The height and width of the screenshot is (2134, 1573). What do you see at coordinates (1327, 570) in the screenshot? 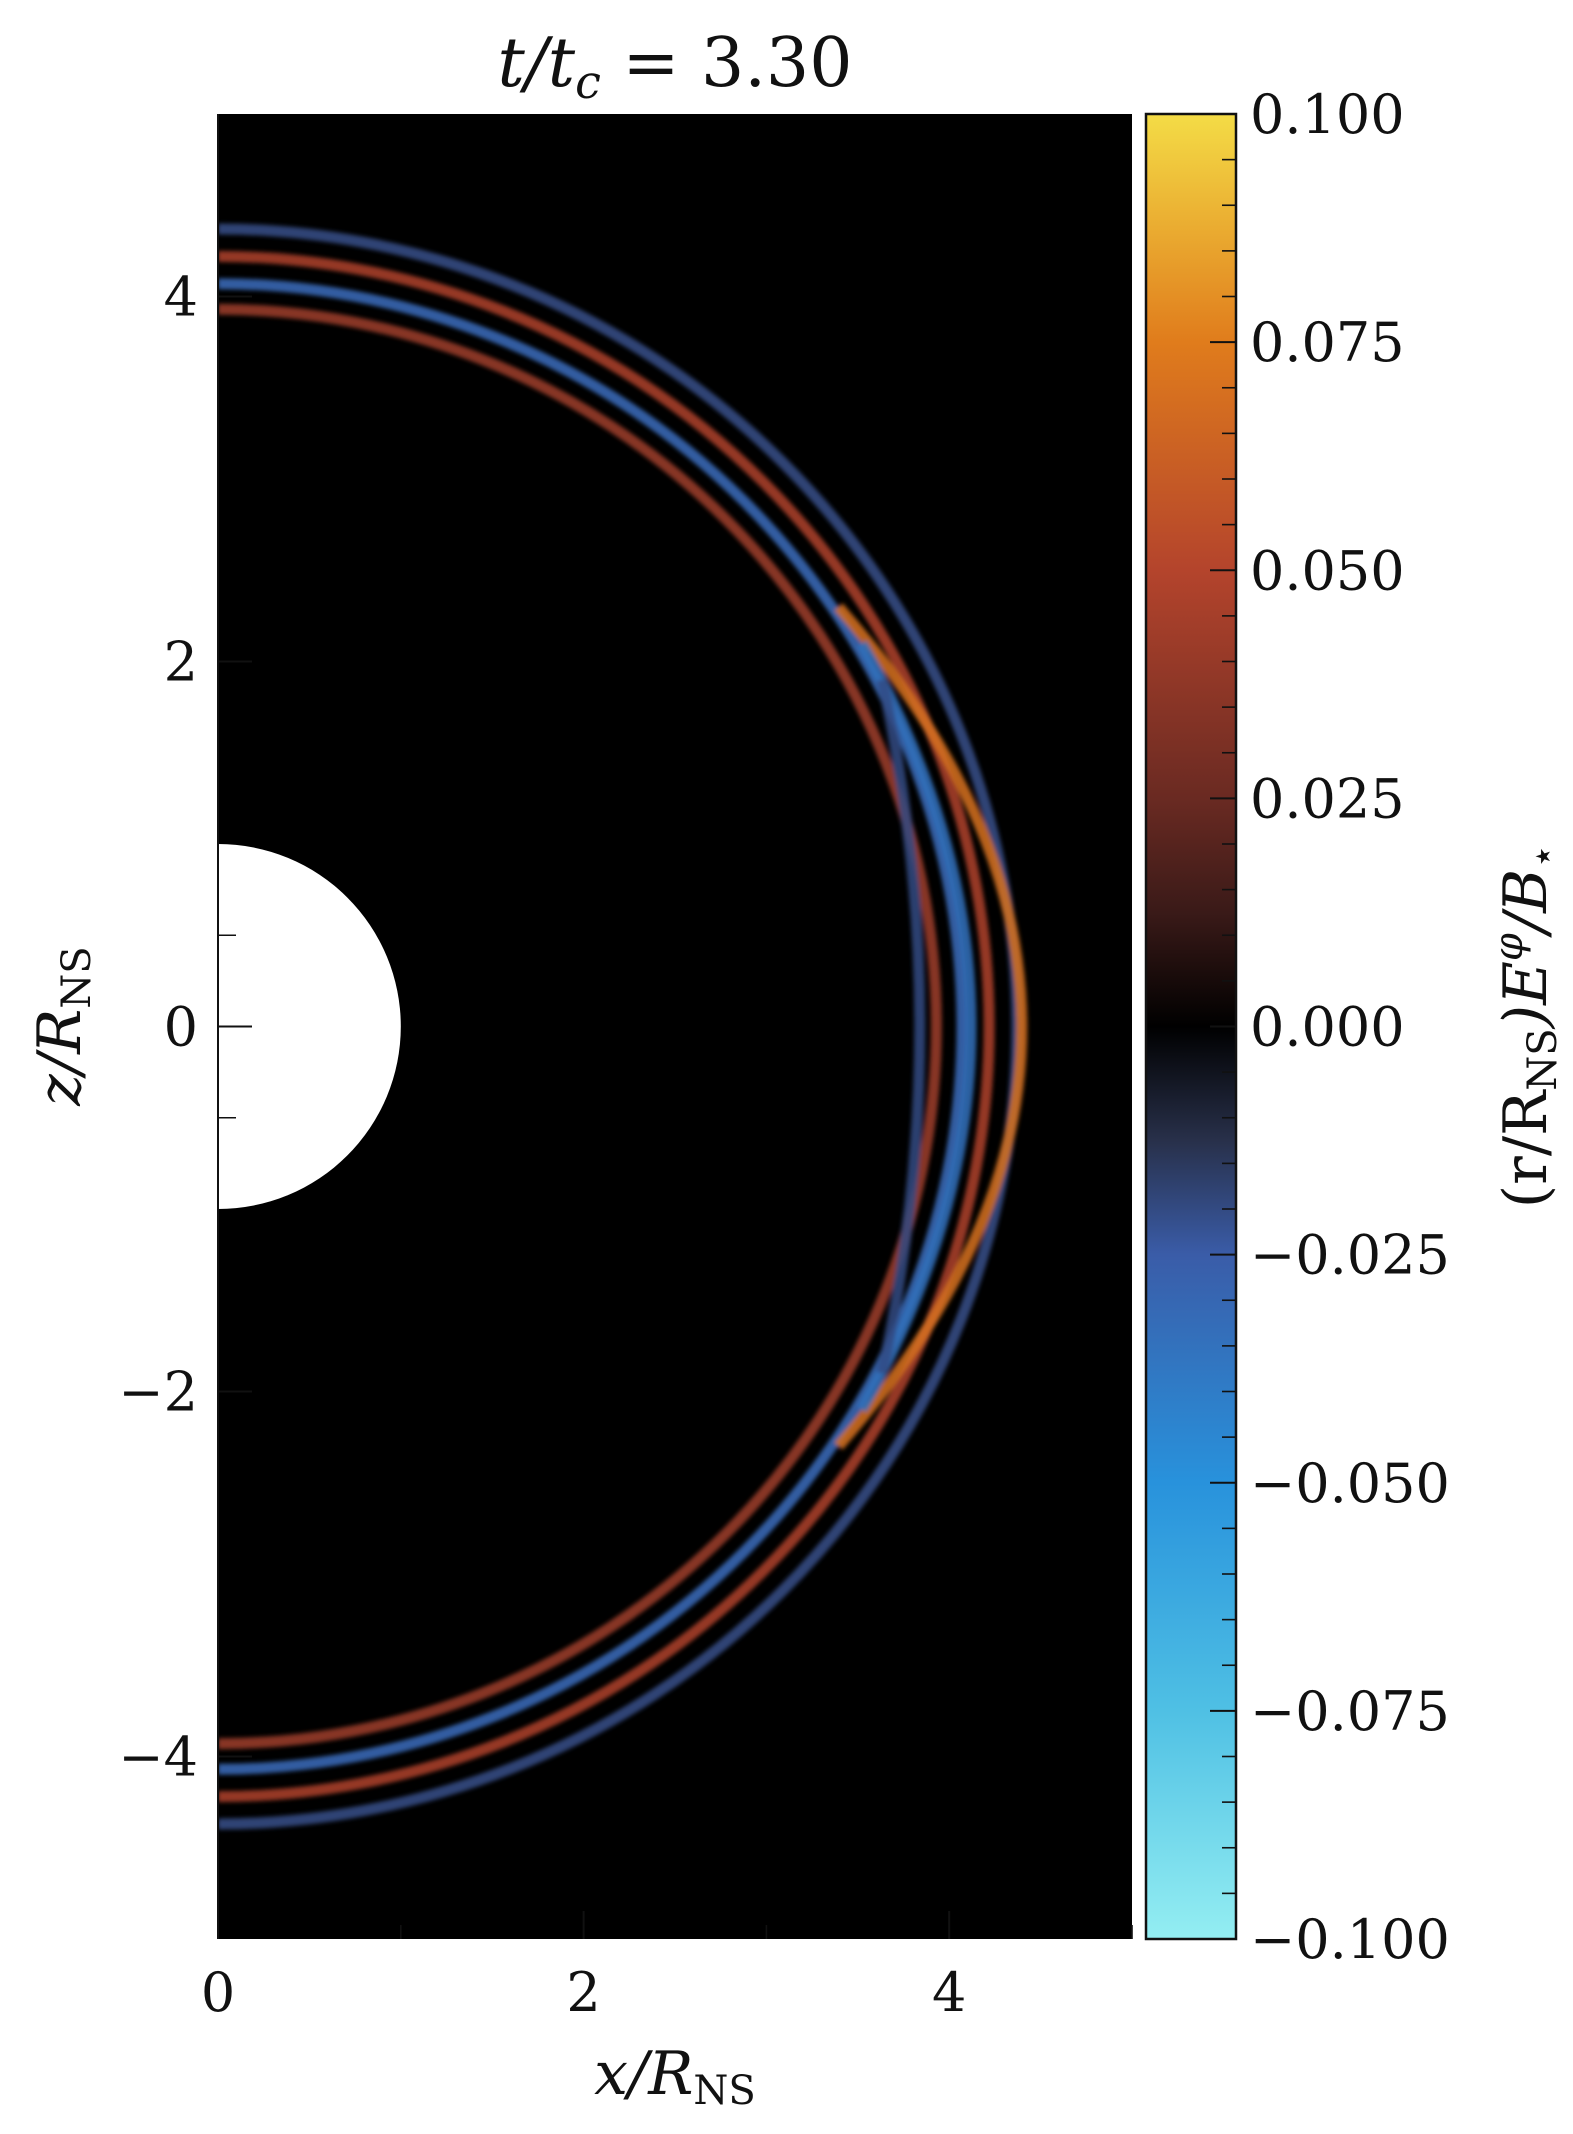
I see `colorbar-tick-label: 0.050` at bounding box center [1327, 570].